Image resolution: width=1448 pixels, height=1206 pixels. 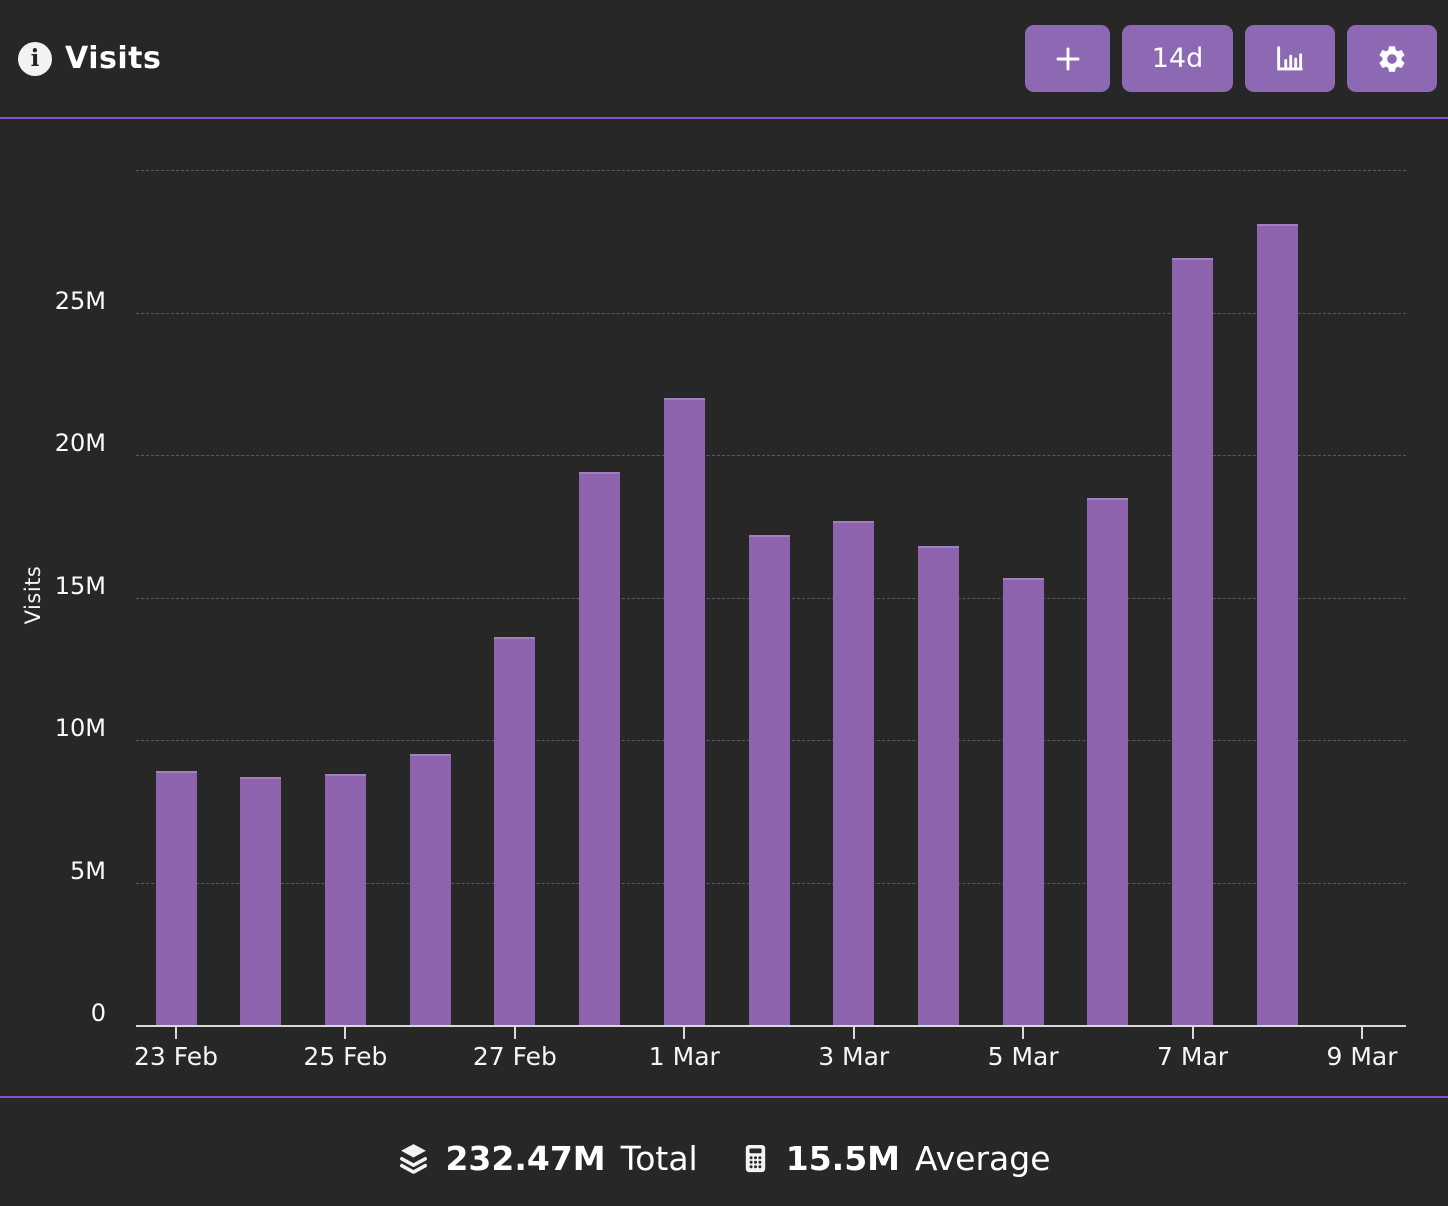 What do you see at coordinates (80, 300) in the screenshot?
I see `y-tick-label: 25M` at bounding box center [80, 300].